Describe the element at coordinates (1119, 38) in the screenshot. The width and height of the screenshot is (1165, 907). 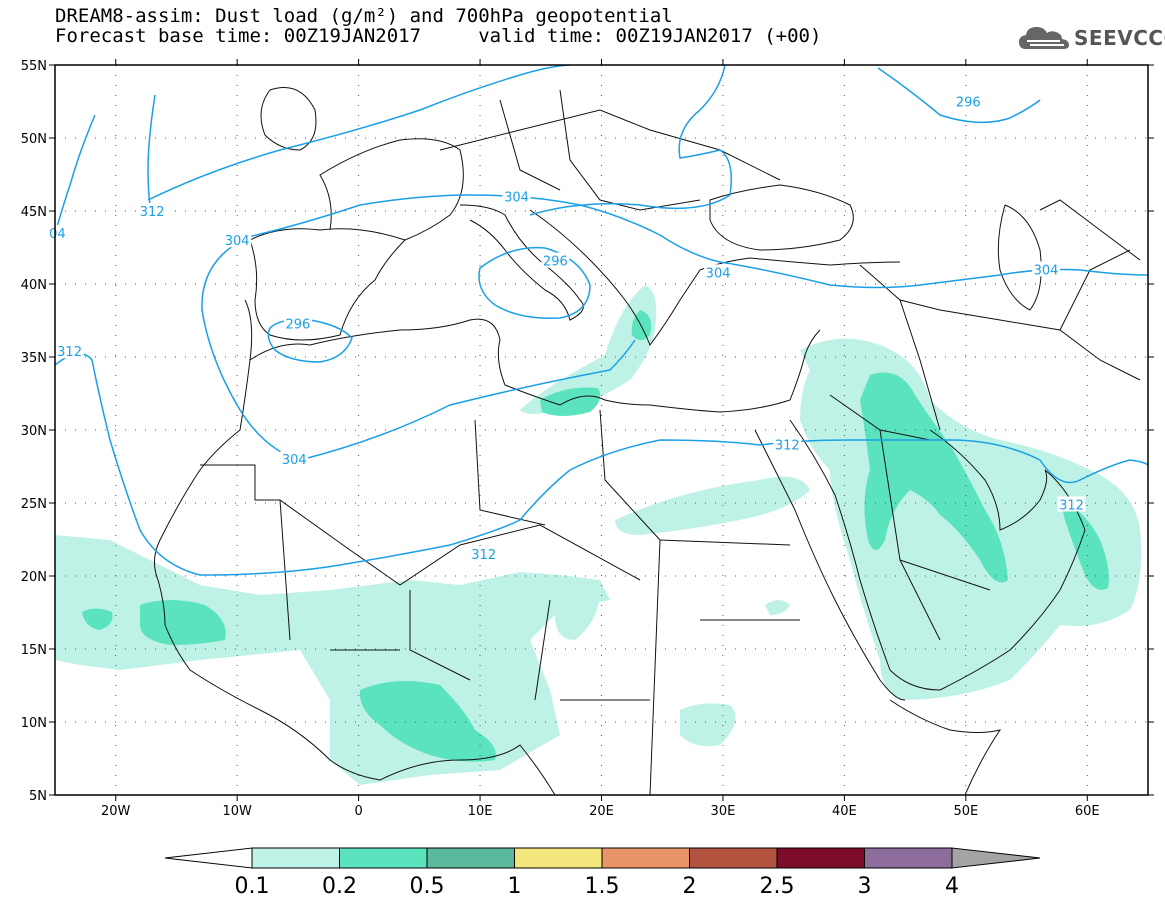
I see `logo-text: SEEVCCC` at that location.